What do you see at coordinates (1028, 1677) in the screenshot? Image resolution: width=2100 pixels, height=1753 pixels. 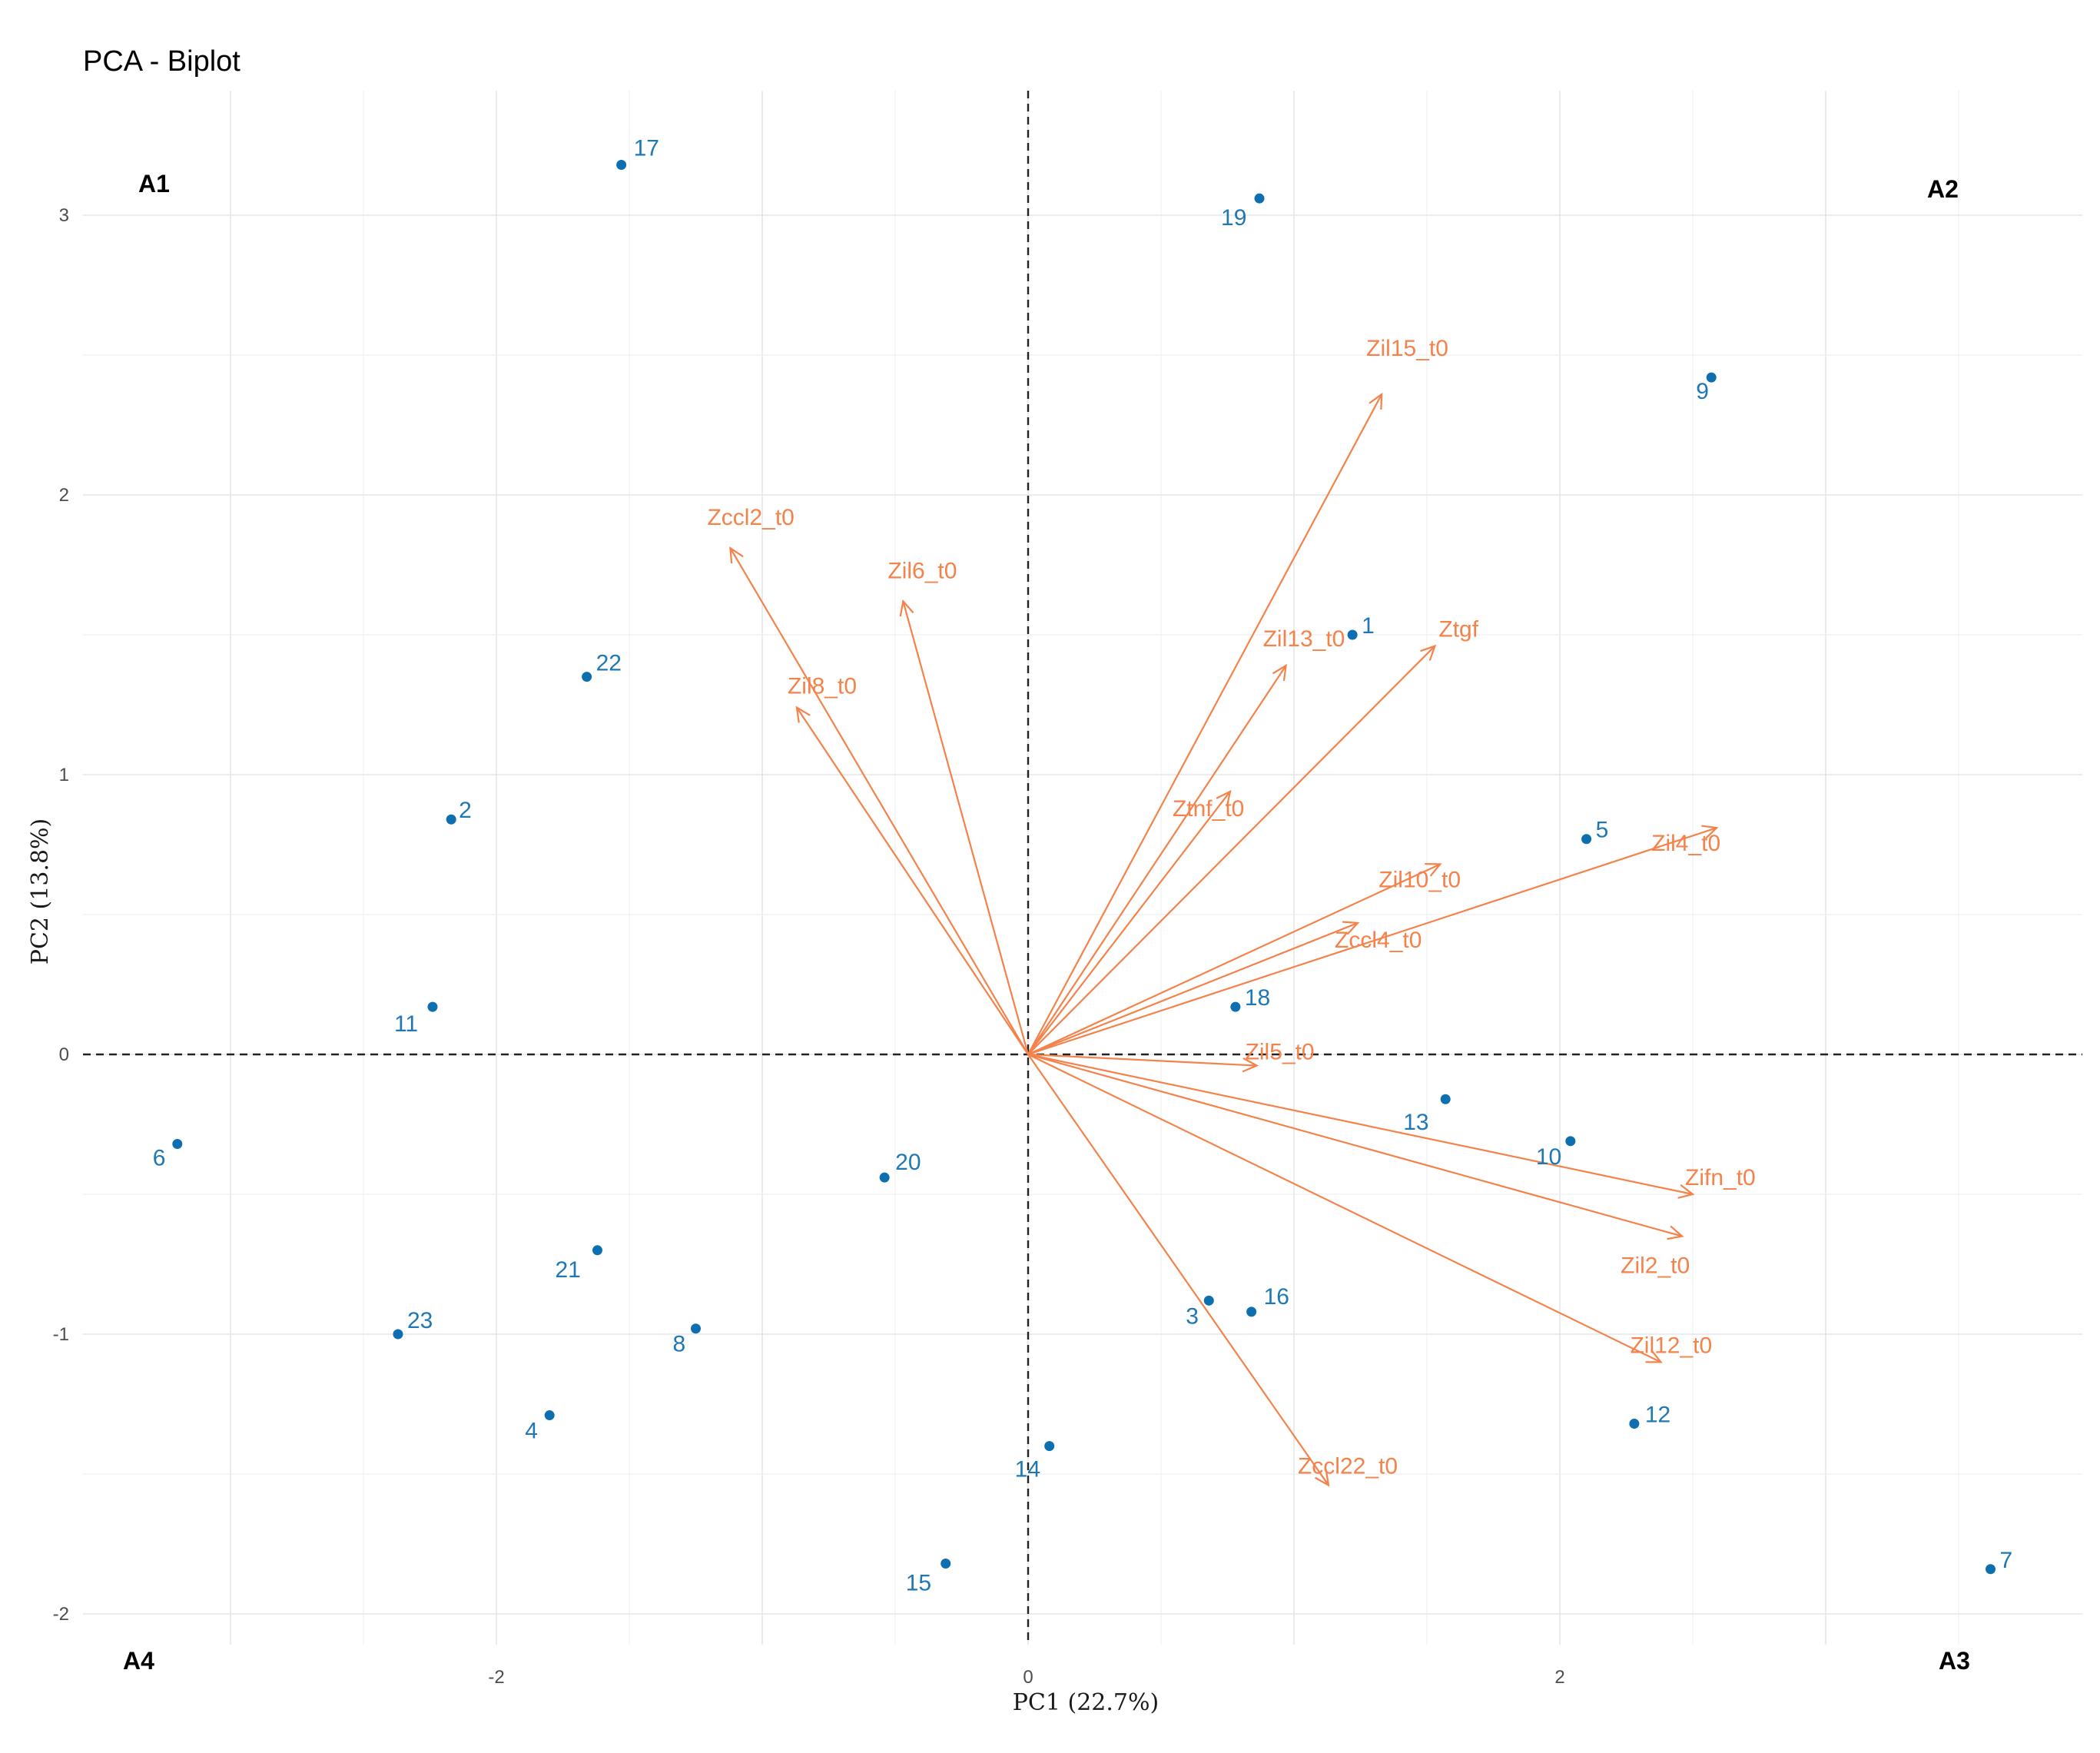 I see `x-tick-label: 0` at bounding box center [1028, 1677].